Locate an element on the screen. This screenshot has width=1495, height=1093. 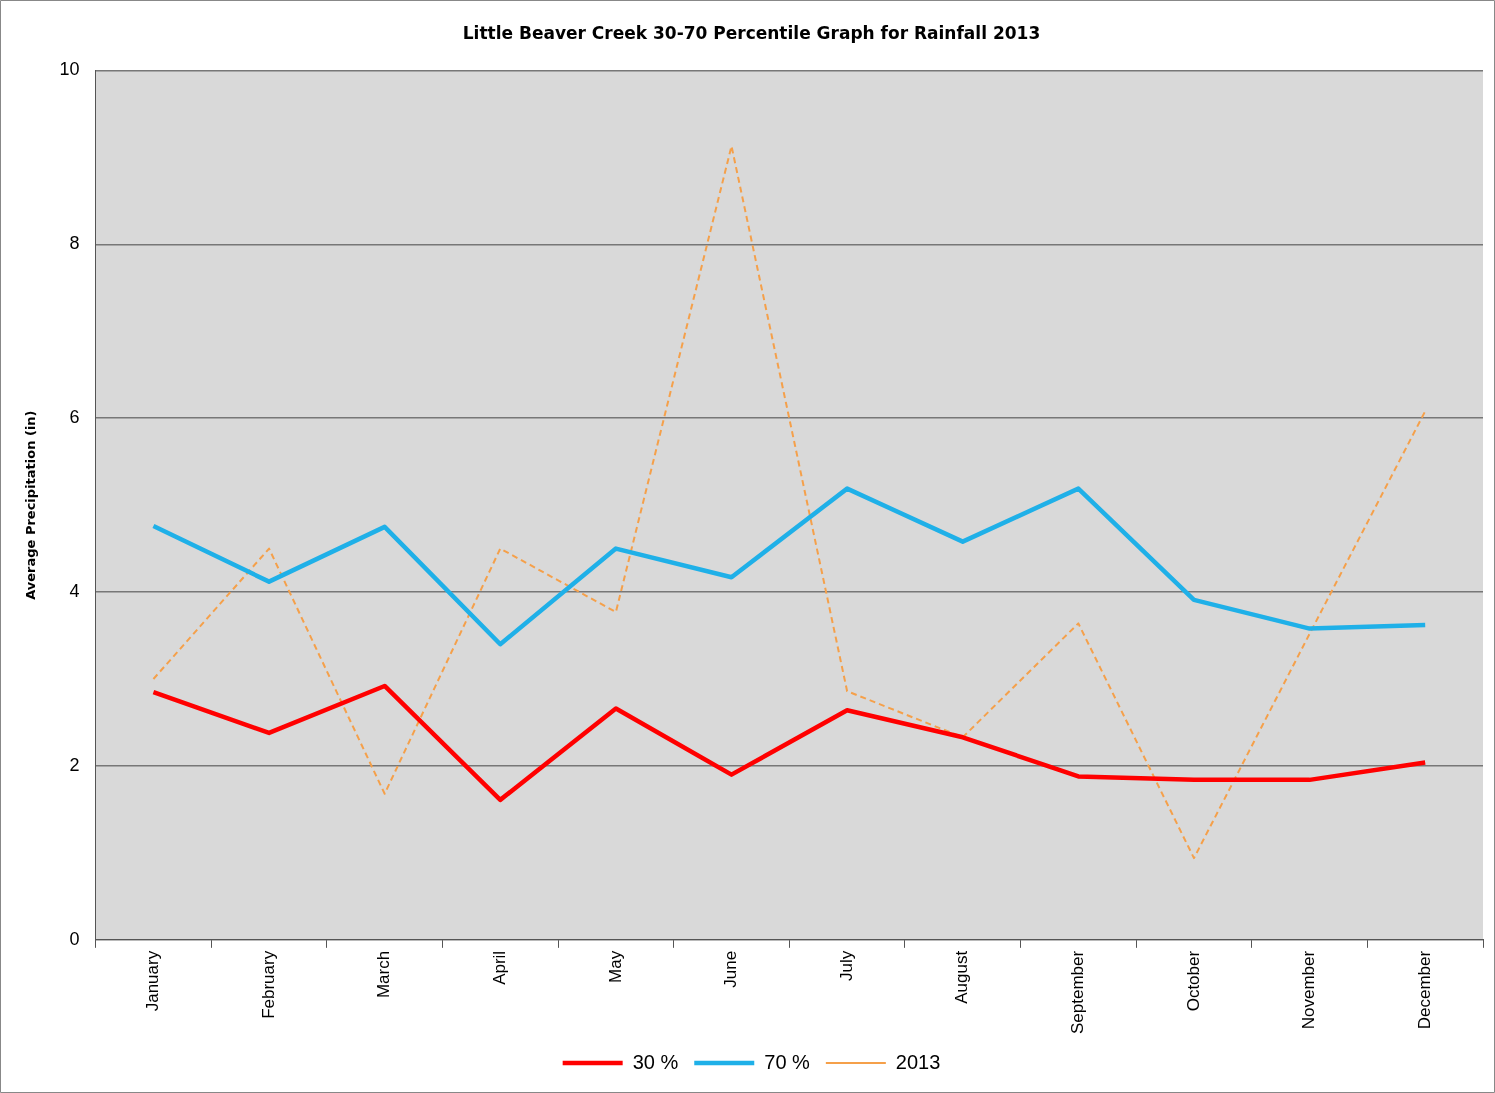
y-tick-label: 2 is located at coordinates (74, 764).